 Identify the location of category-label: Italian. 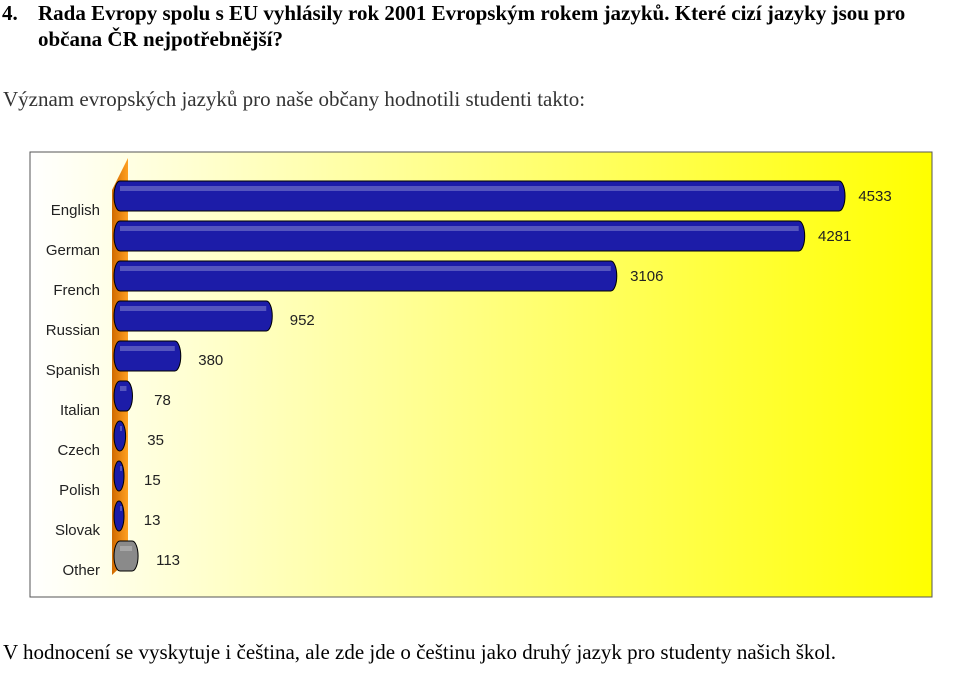
(80, 410).